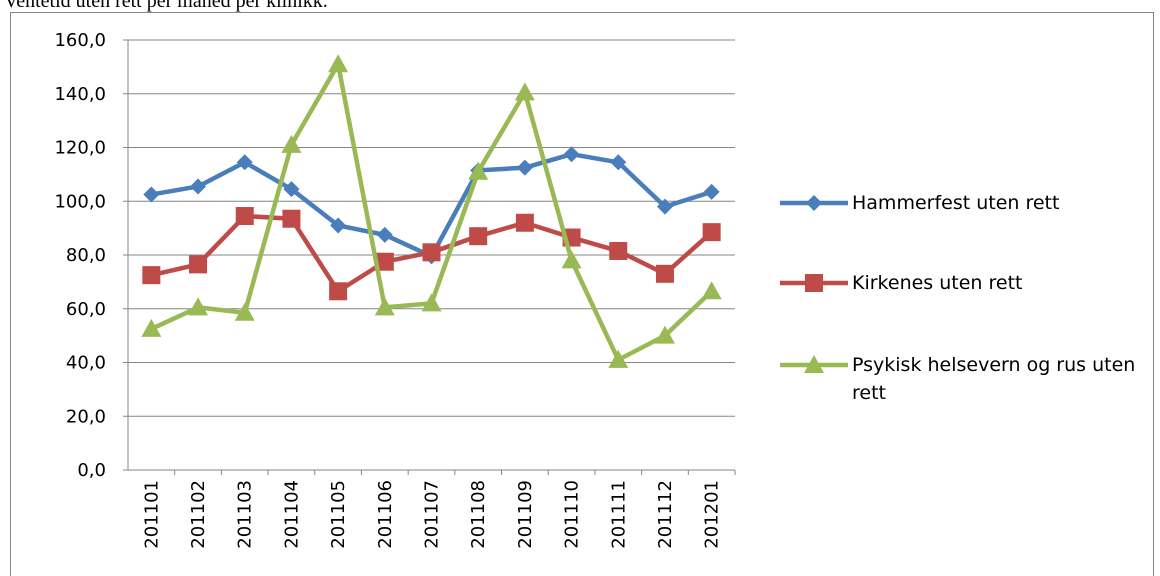  I want to click on y-tick-label: 60,0, so click(86, 309).